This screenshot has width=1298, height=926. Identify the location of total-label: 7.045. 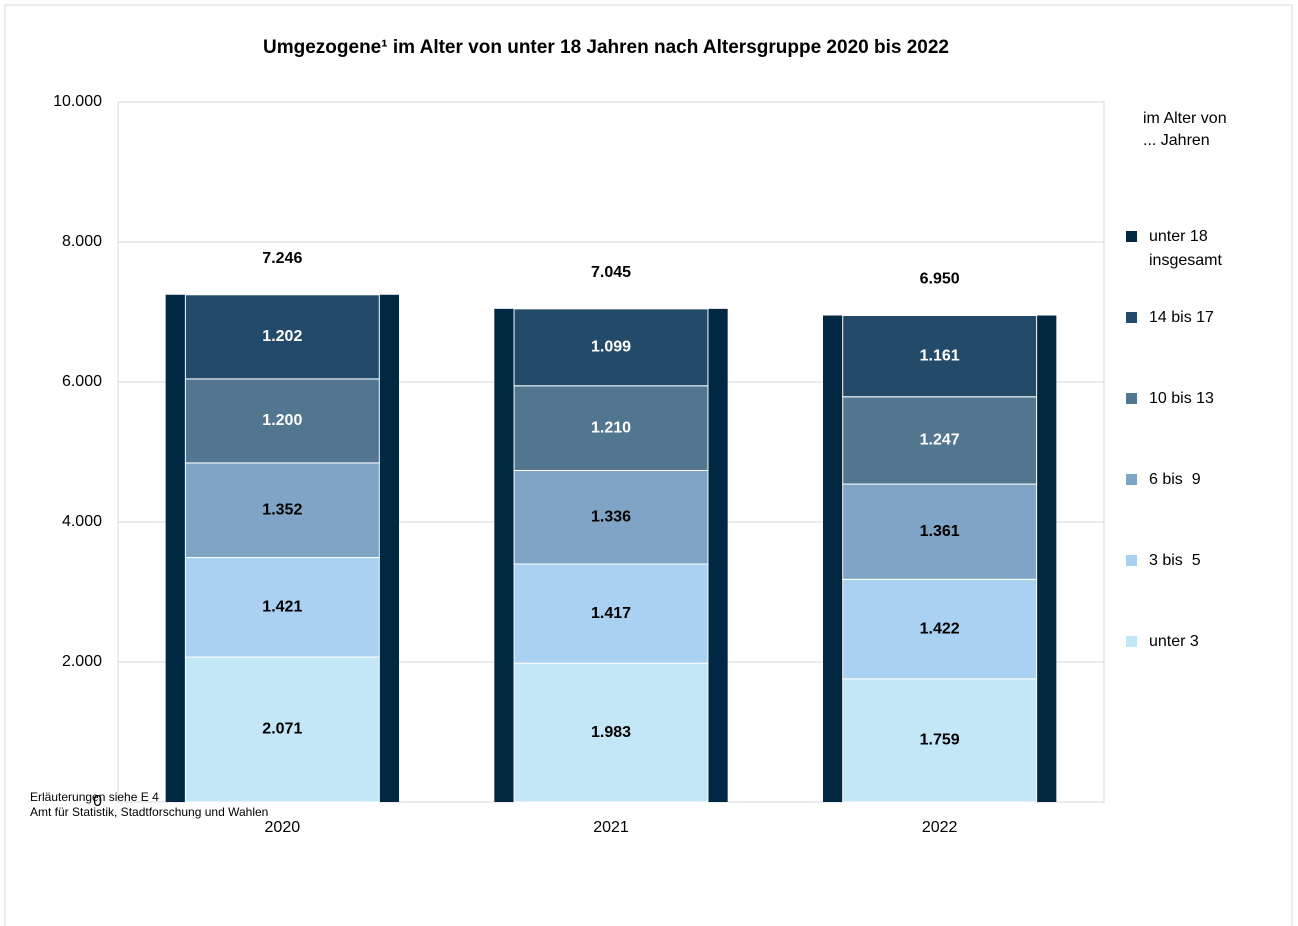
(611, 272).